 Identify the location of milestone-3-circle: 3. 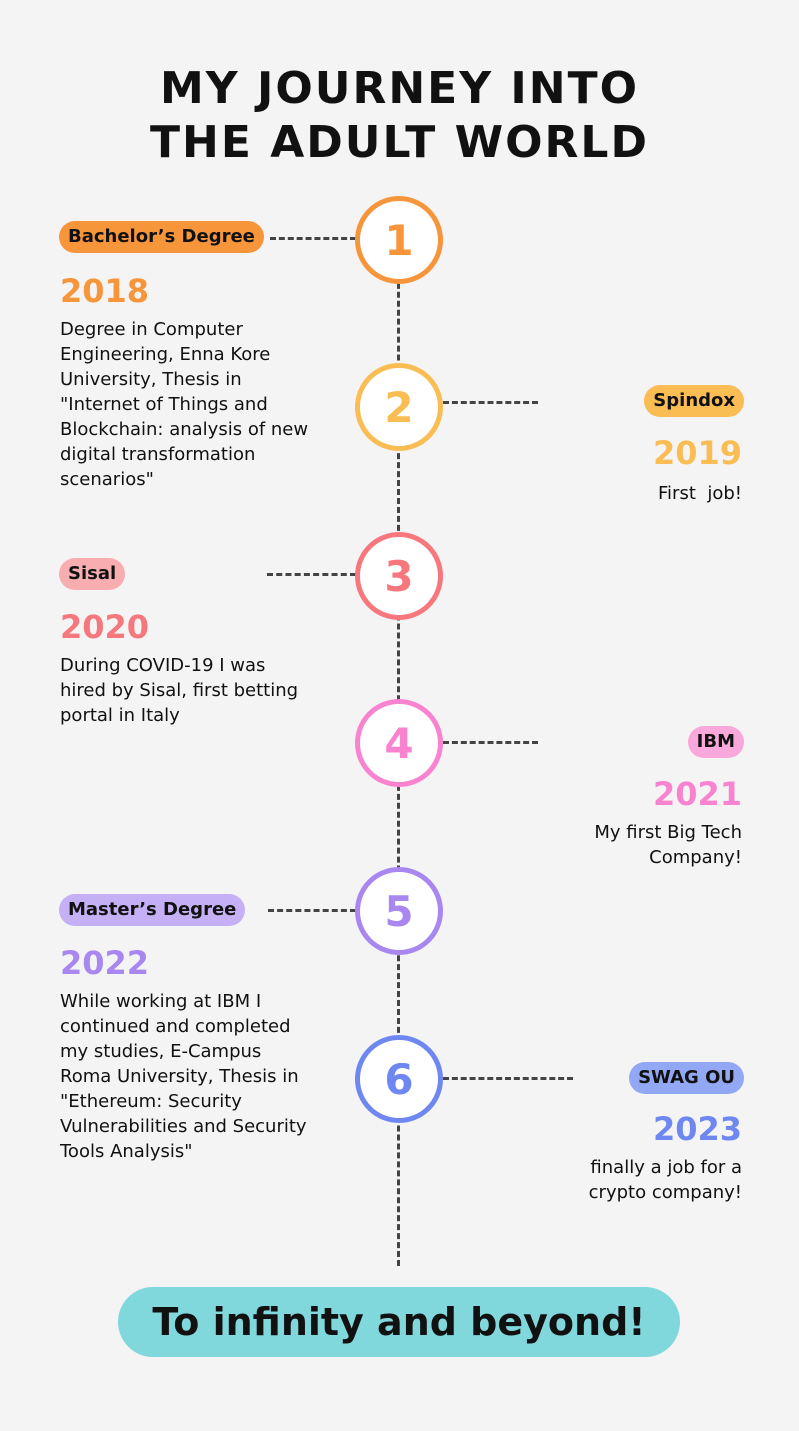
(399, 576).